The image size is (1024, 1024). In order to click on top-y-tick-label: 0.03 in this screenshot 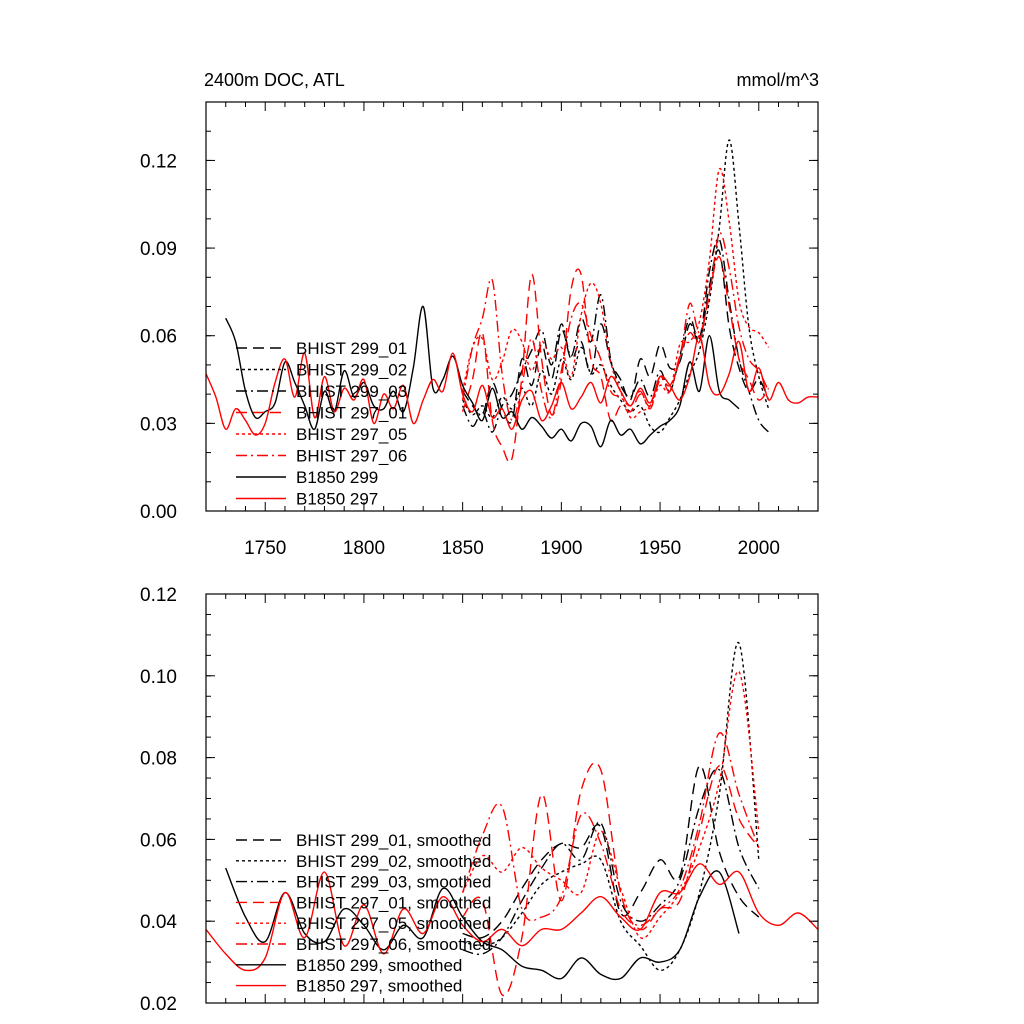, I will do `click(158, 424)`.